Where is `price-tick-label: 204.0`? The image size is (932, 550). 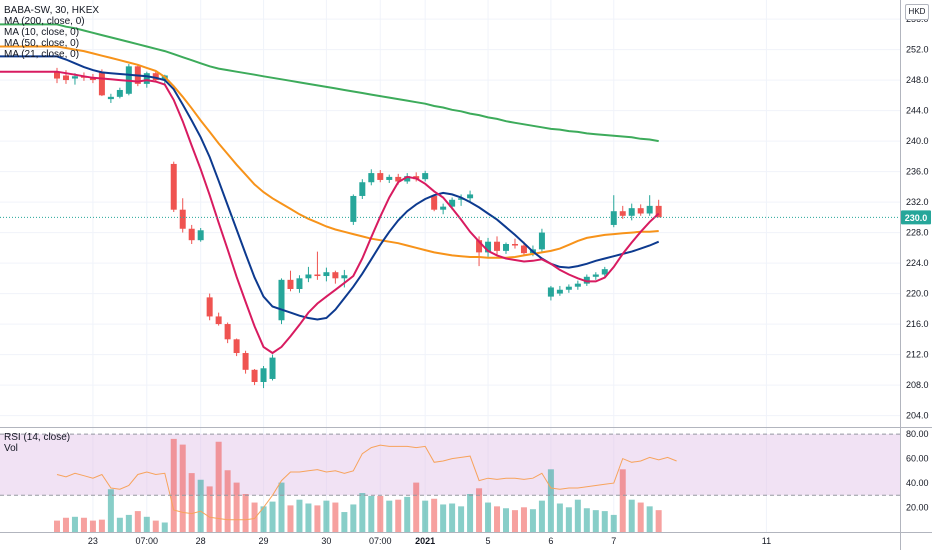 price-tick-label: 204.0 is located at coordinates (917, 416).